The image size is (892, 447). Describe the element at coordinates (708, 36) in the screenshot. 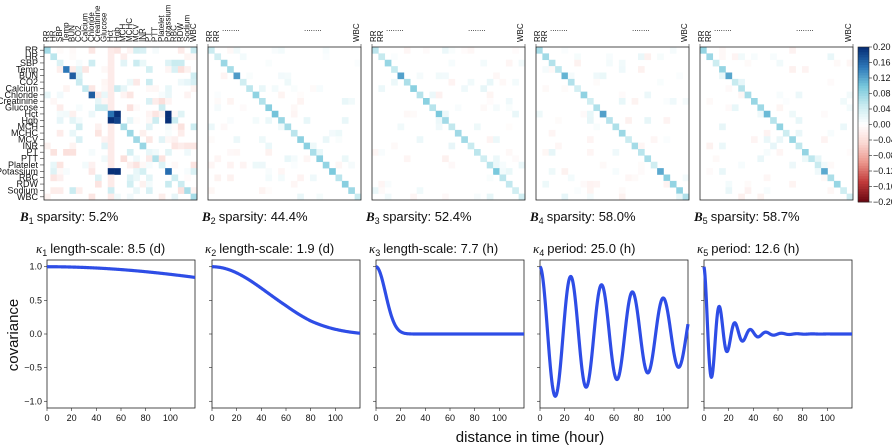

I see `column-label-second: RR` at that location.